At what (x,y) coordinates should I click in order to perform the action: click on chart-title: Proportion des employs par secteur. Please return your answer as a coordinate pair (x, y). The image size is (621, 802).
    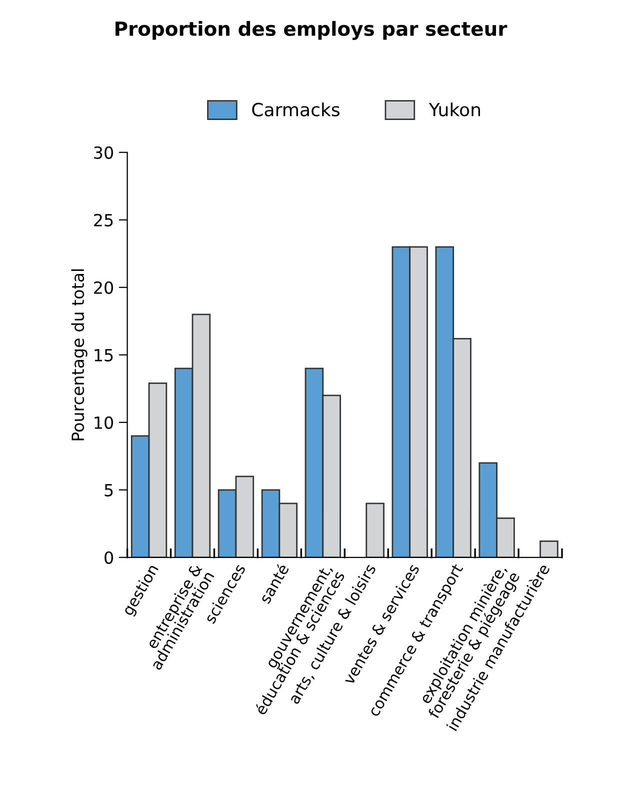
    Looking at the image, I should click on (312, 30).